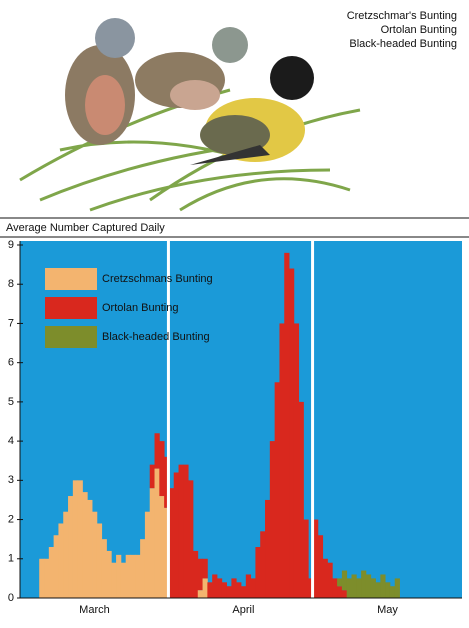 Image resolution: width=469 pixels, height=628 pixels. Describe the element at coordinates (243, 610) in the screenshot. I see `x-tick-label: April` at that location.